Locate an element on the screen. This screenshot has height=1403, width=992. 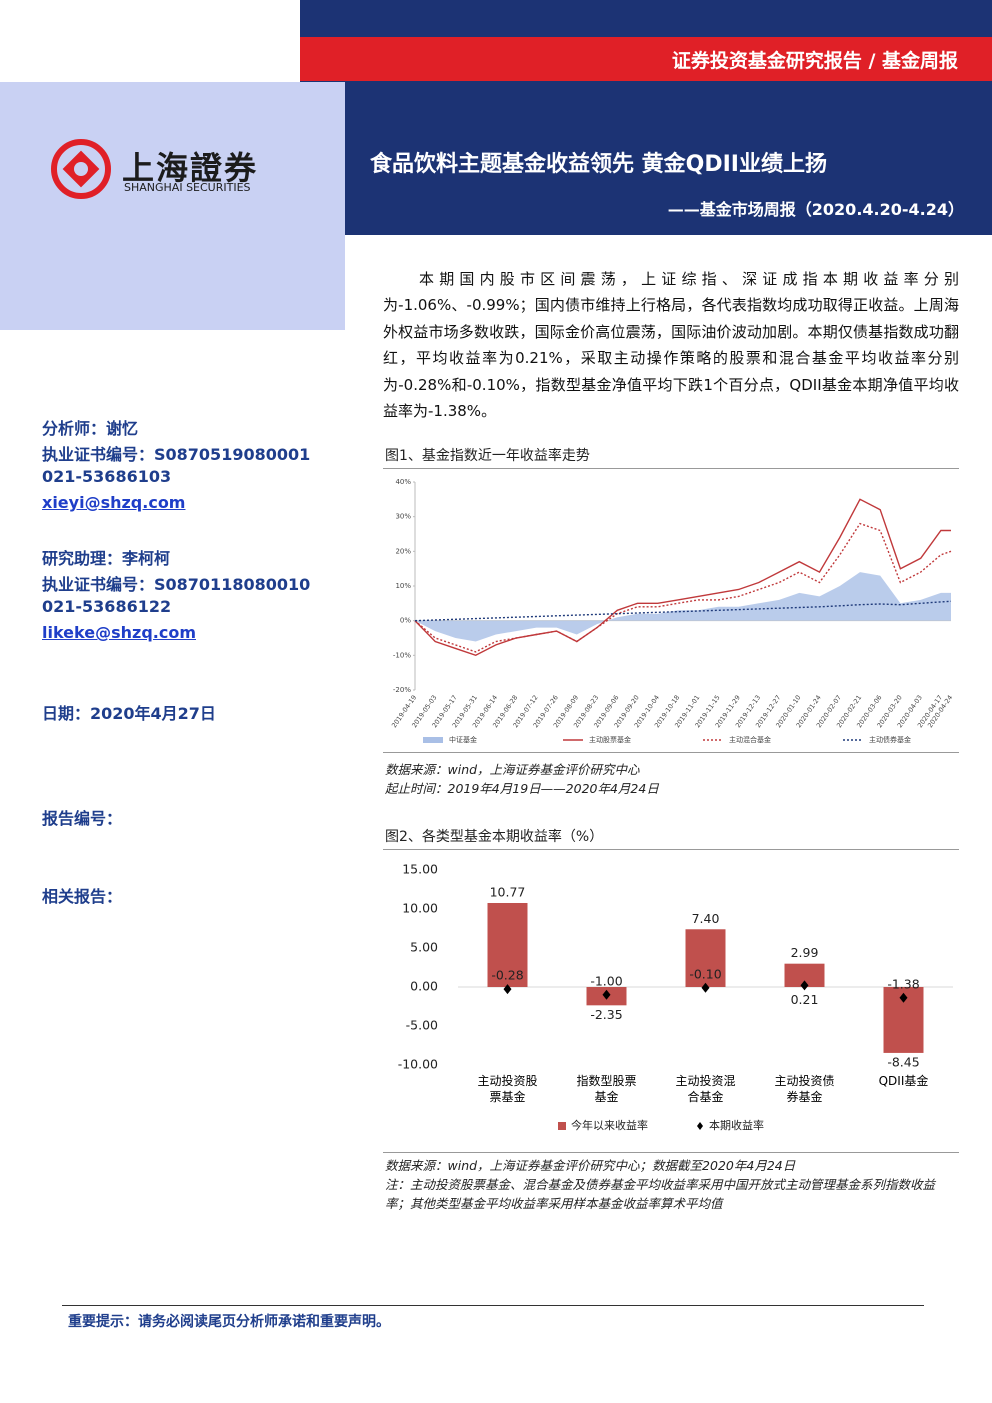
x-tick-label: 主动投资债券基金 is located at coordinates (804, 1089).